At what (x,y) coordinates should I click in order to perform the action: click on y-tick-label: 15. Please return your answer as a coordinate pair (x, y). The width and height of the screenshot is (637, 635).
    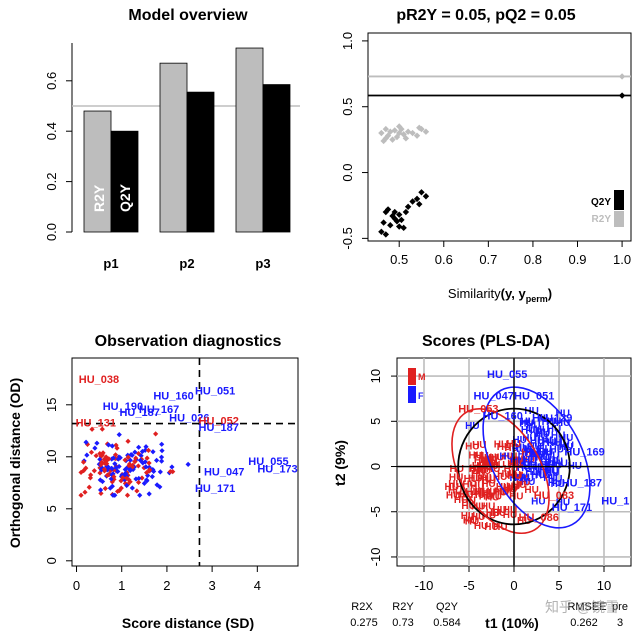
    Looking at the image, I should click on (51, 405).